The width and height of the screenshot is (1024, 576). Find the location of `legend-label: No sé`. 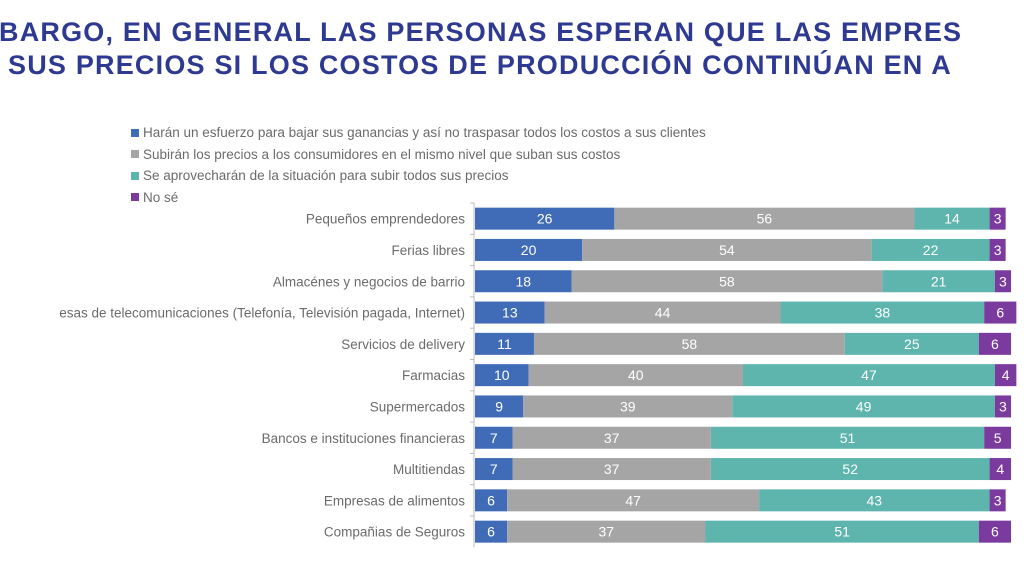

legend-label: No sé is located at coordinates (161, 197).